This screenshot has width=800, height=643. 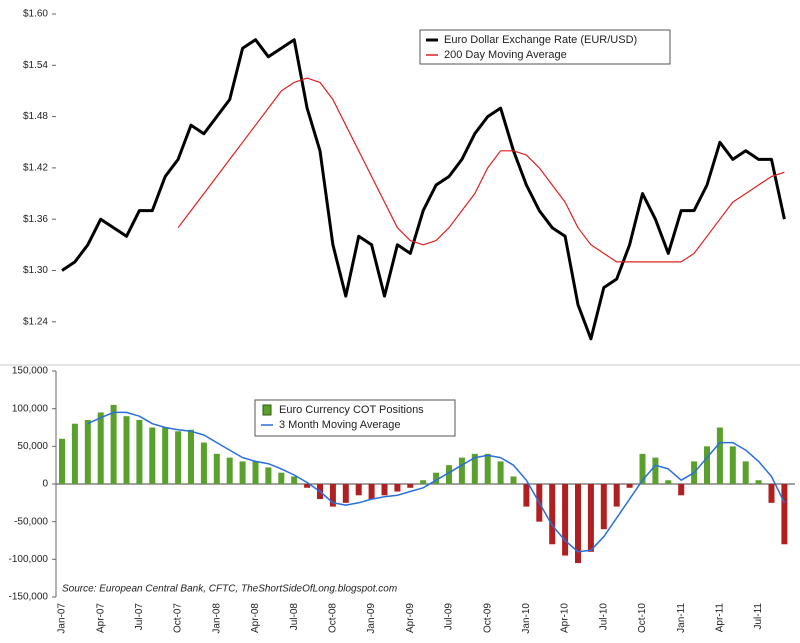 What do you see at coordinates (267, 410) in the screenshot?
I see `legend-swatch` at bounding box center [267, 410].